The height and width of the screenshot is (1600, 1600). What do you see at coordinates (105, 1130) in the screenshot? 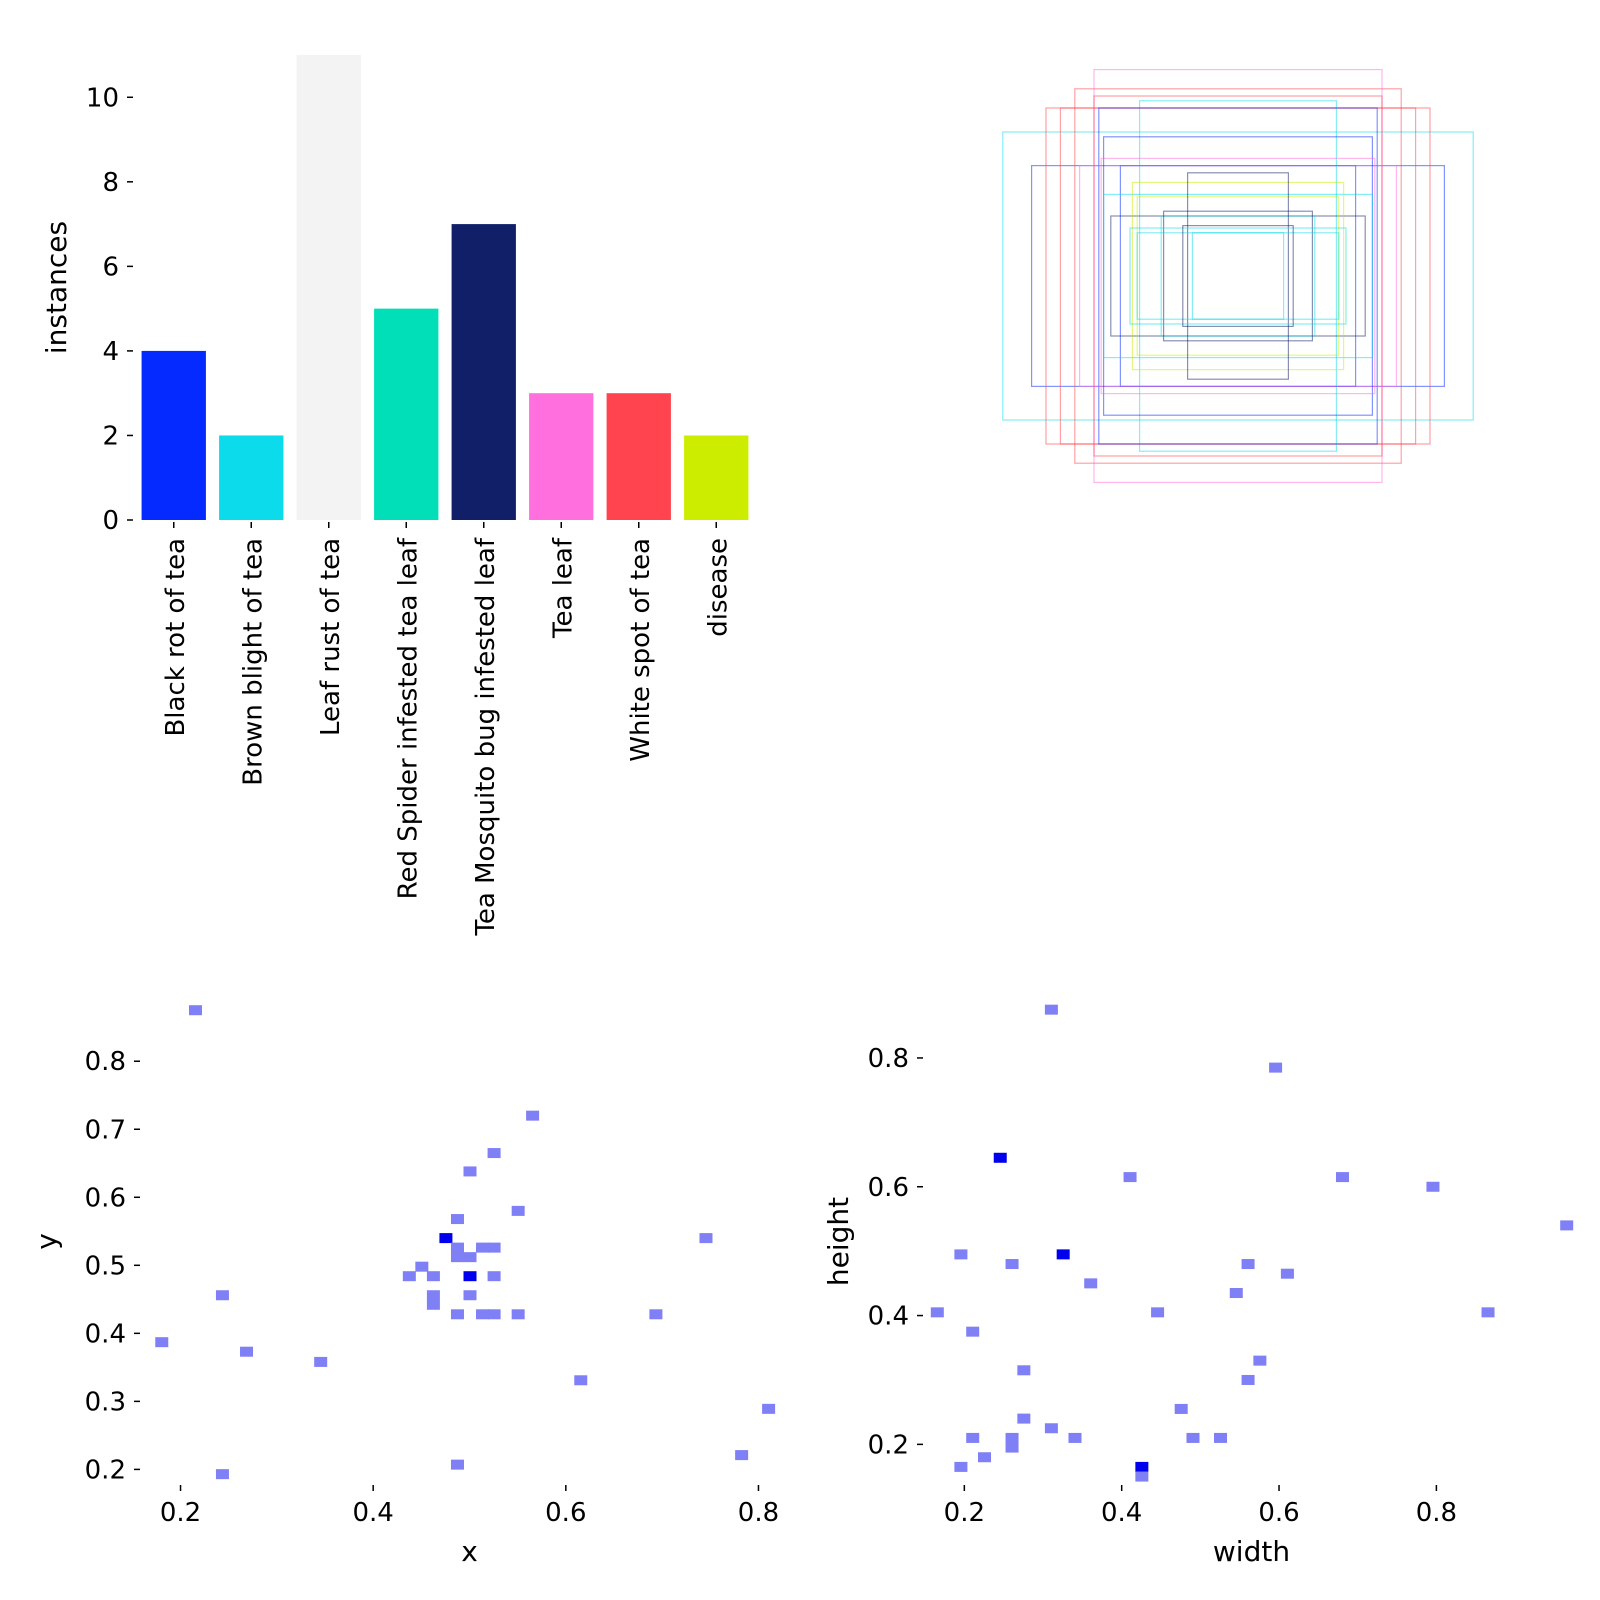
I see `y-tick-label: 0.7` at bounding box center [105, 1130].